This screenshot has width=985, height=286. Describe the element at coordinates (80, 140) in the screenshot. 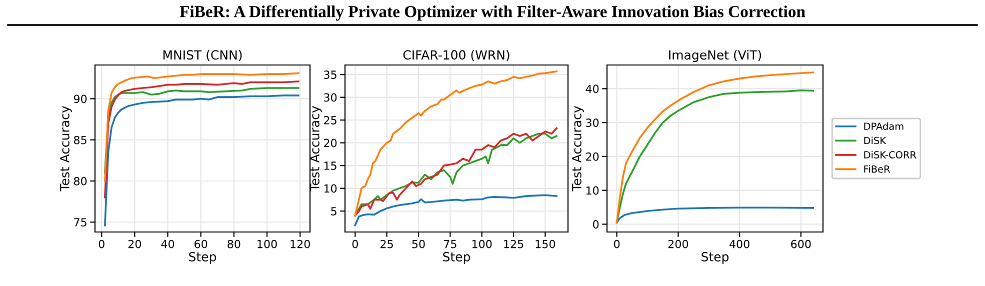

I see `y-tick-label: 85` at that location.